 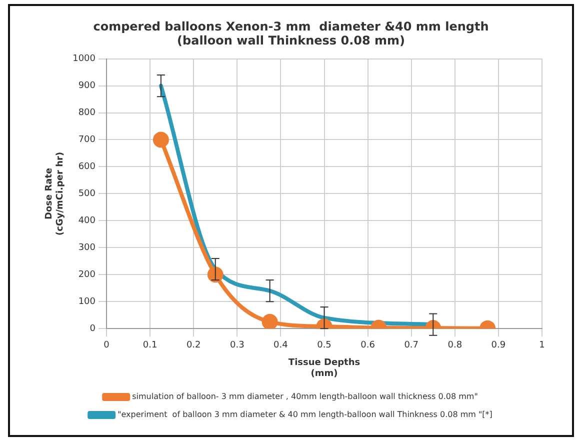 I want to click on x-axis-title: Tissue Depths (mm), so click(x=324, y=368).